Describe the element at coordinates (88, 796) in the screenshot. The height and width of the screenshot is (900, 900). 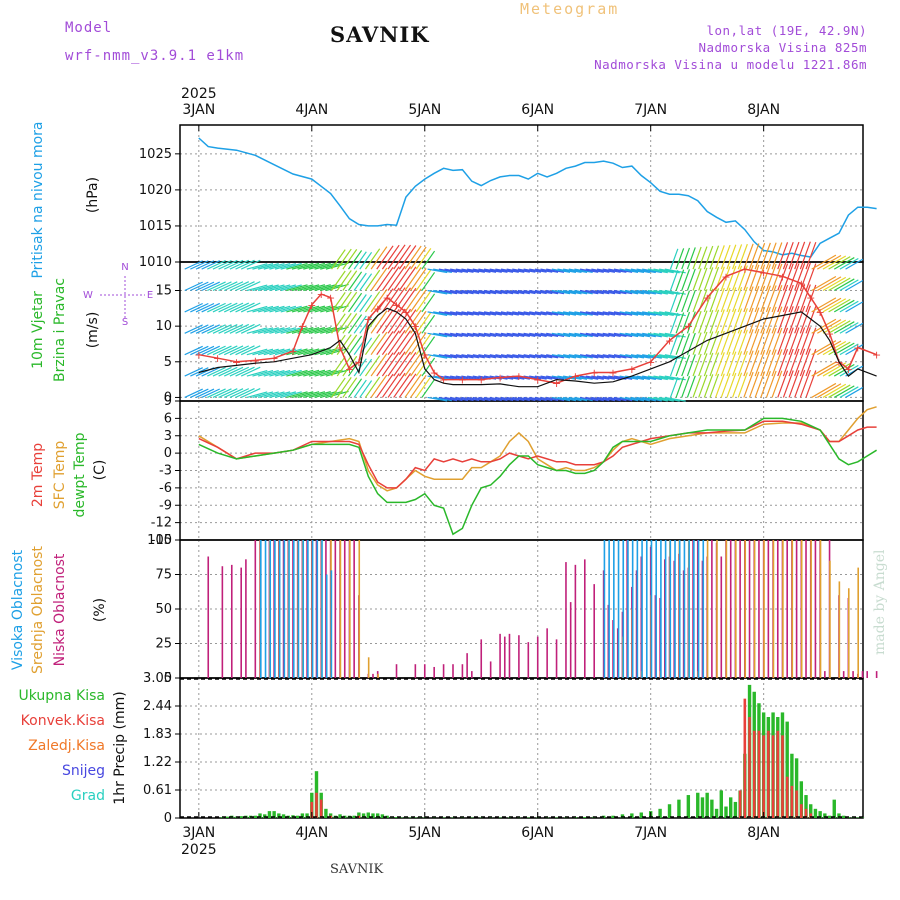
I see `precip-legend-label: Grad` at that location.